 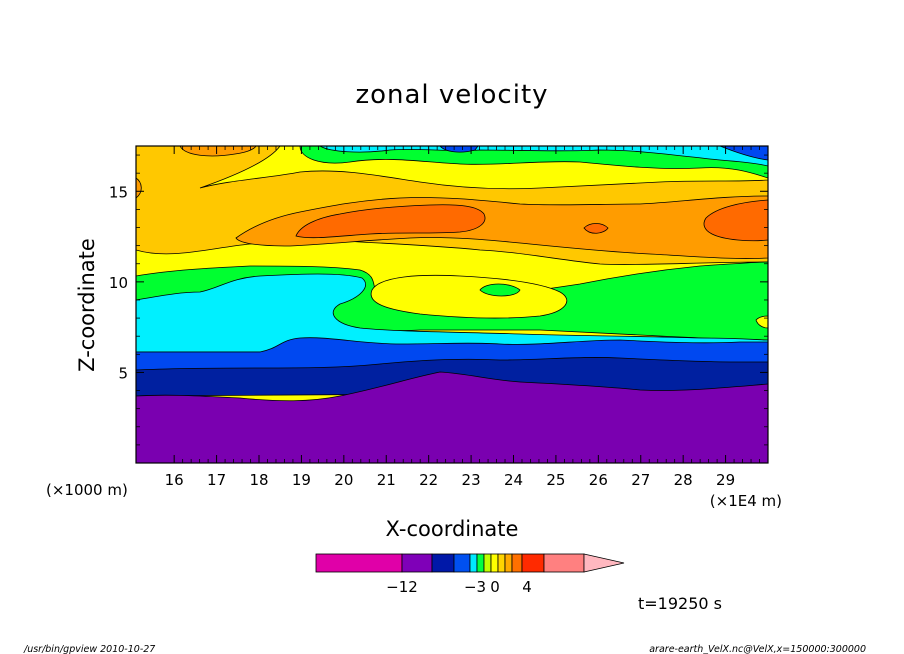 I want to click on y-unit-note: (×1000 m), so click(x=87, y=490).